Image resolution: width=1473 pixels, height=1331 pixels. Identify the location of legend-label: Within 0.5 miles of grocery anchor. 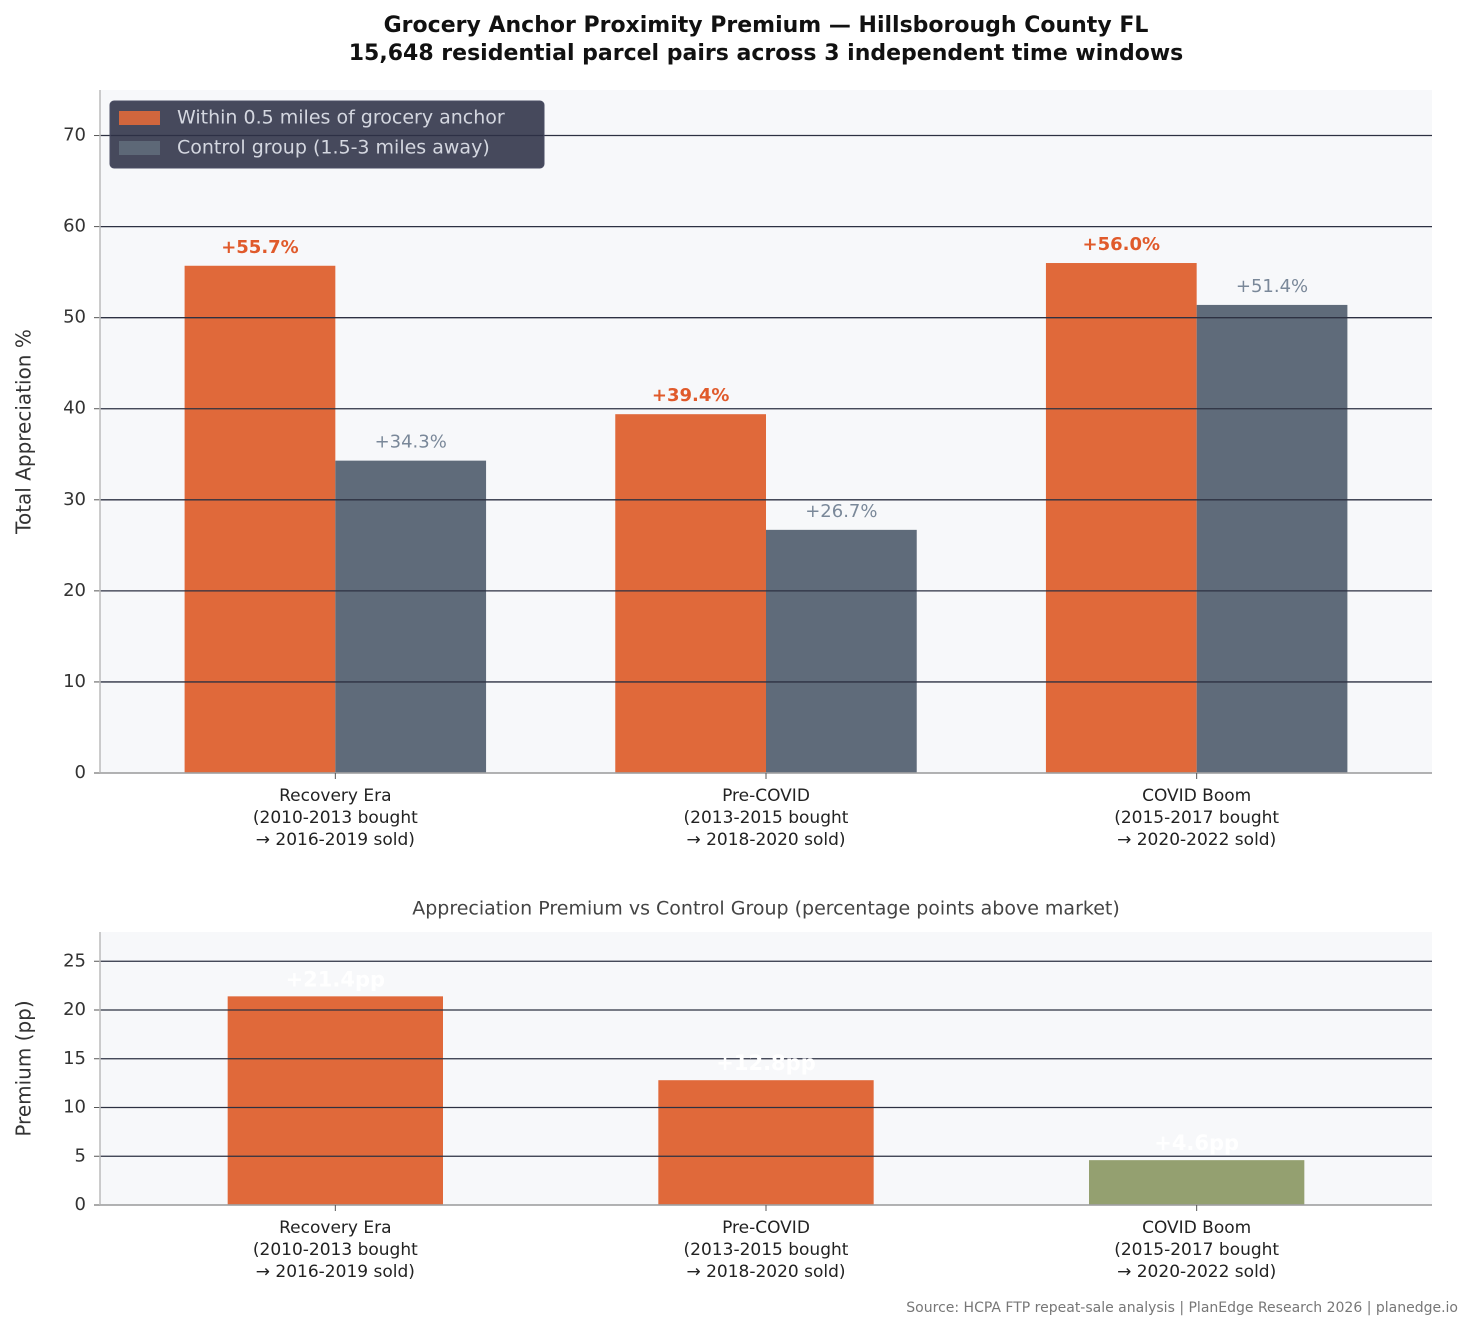
(341, 118).